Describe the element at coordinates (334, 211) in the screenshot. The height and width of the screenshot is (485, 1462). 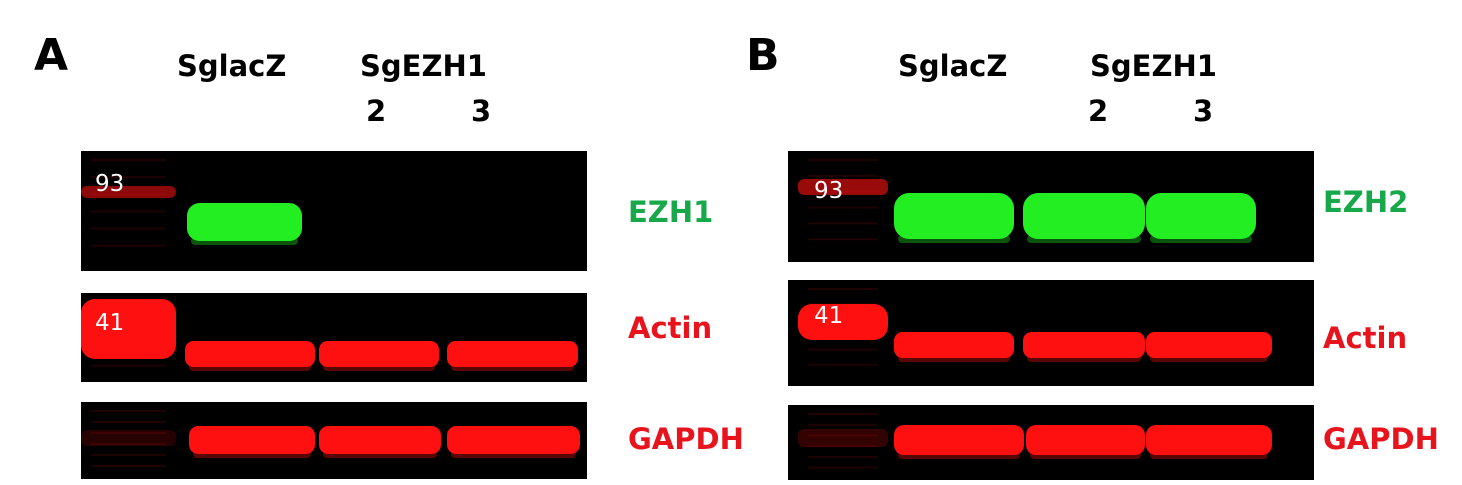
I see `blot-ezh1: 93` at that location.